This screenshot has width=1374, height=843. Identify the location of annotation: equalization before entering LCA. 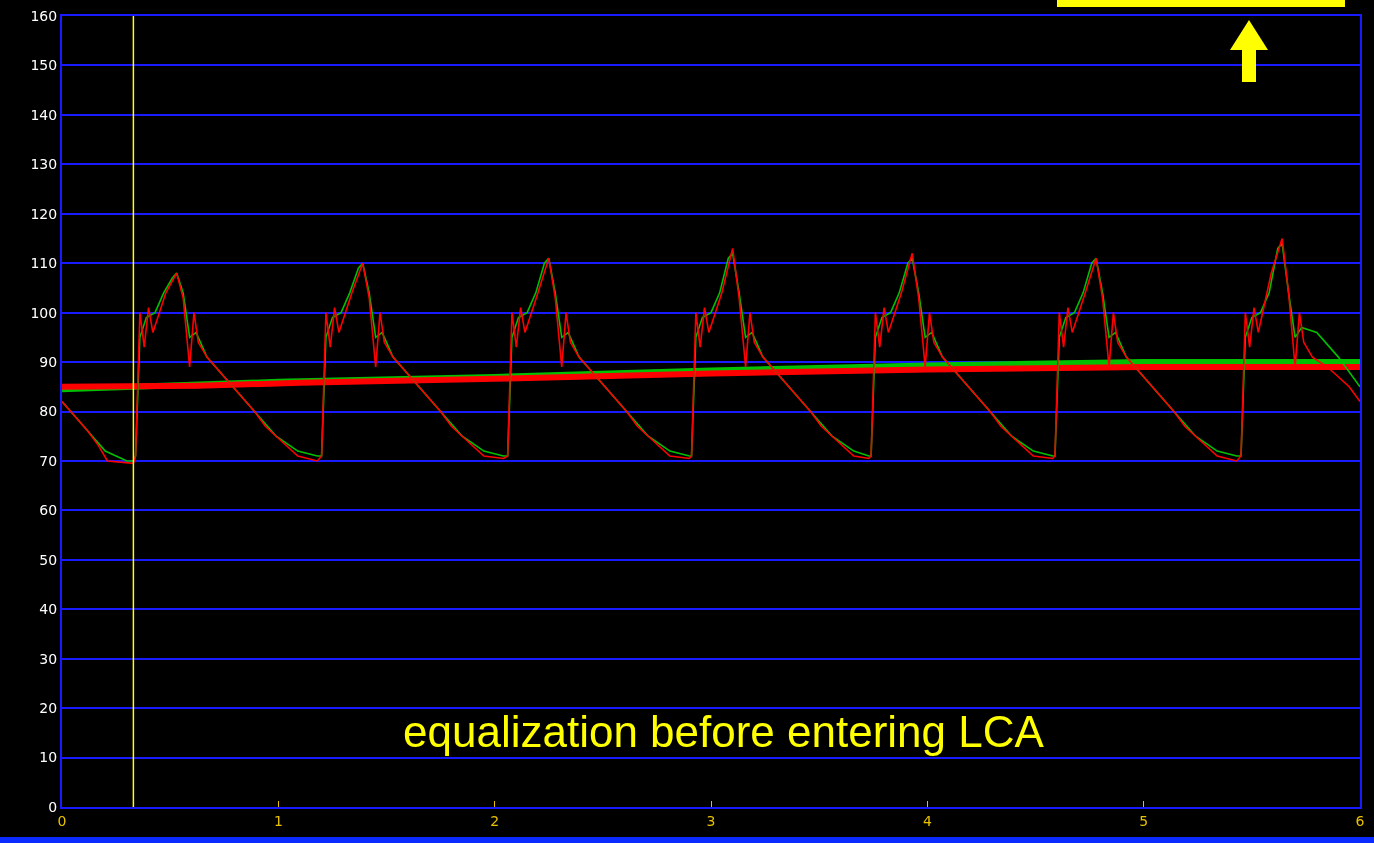
(724, 731).